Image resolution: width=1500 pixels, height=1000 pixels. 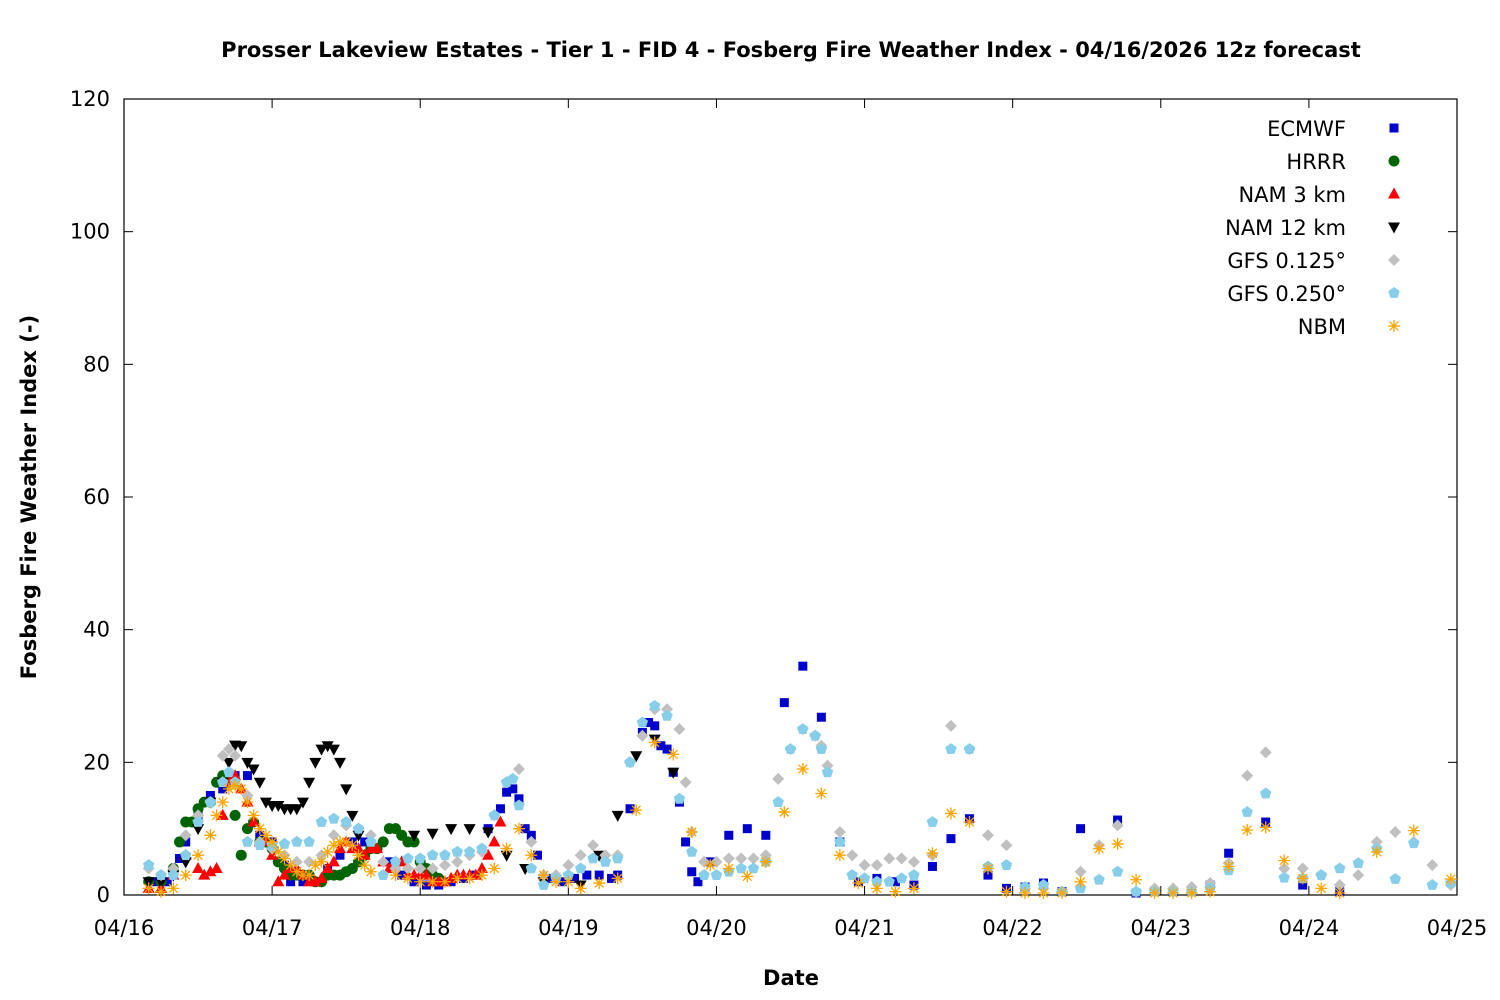 What do you see at coordinates (568, 928) in the screenshot?
I see `x-tick-label: 04/19` at bounding box center [568, 928].